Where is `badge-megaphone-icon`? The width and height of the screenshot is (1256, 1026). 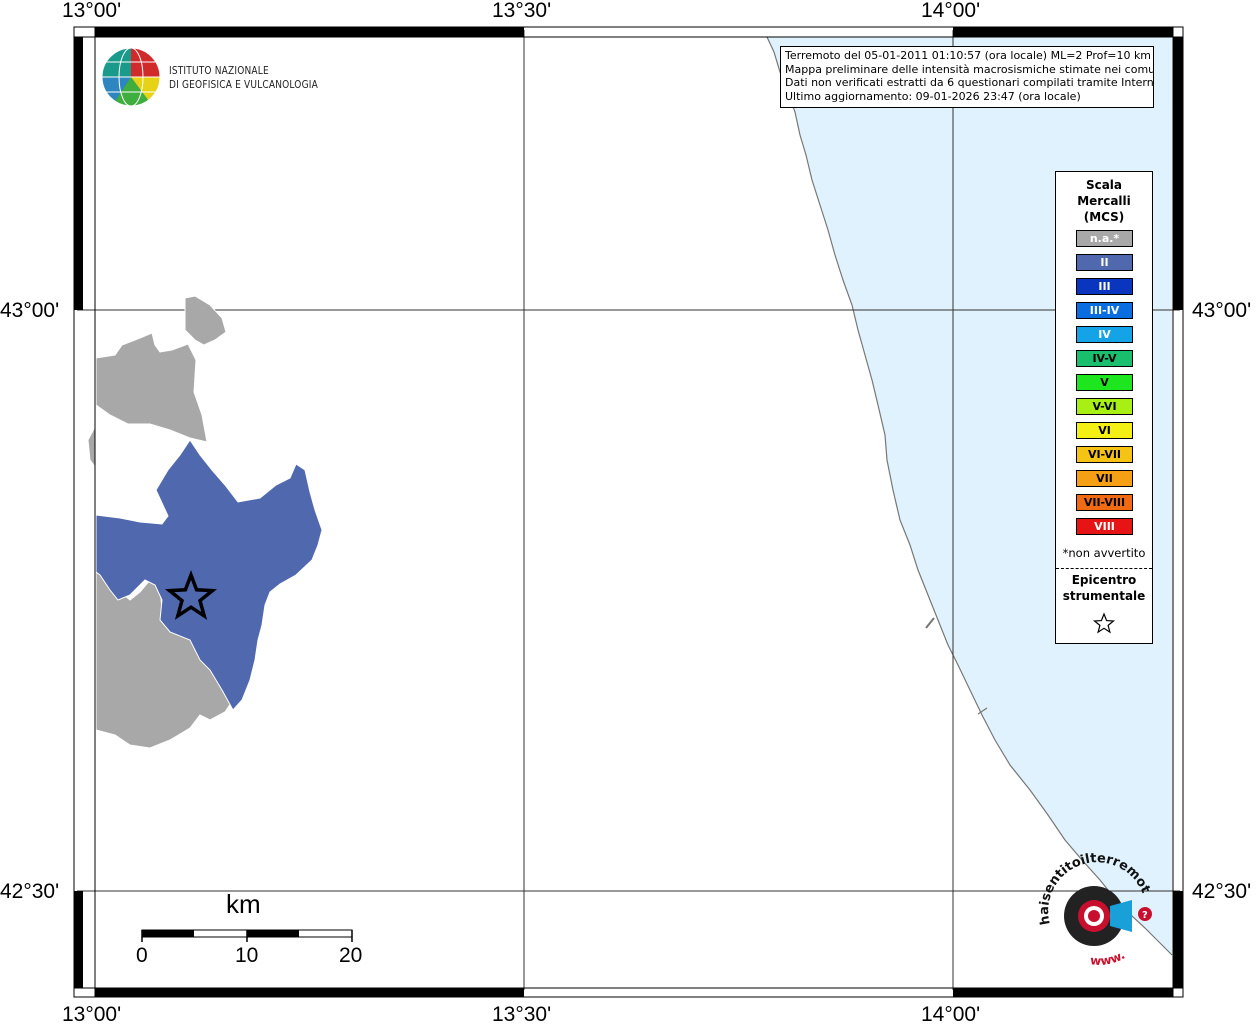
badge-megaphone-icon is located at coordinates (1121, 916).